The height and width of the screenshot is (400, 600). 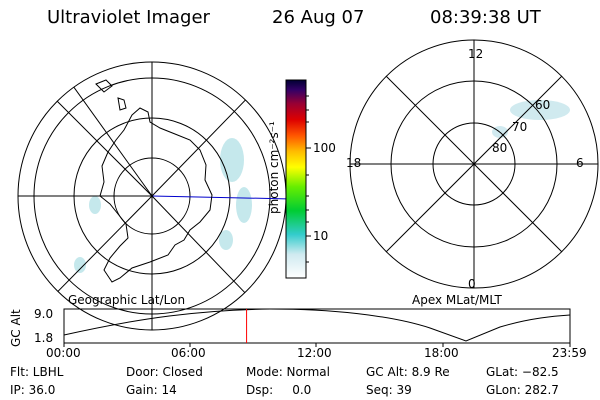 I want to click on aurora-emission-right, so click(x=531, y=119).